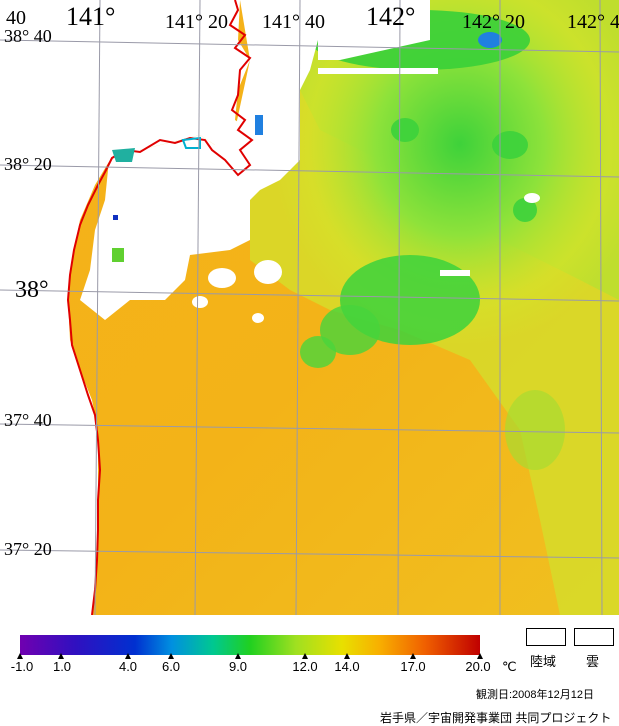 This screenshot has width=619, height=726. What do you see at coordinates (413, 666) in the screenshot?
I see `colorbar-tick: 17.0` at bounding box center [413, 666].